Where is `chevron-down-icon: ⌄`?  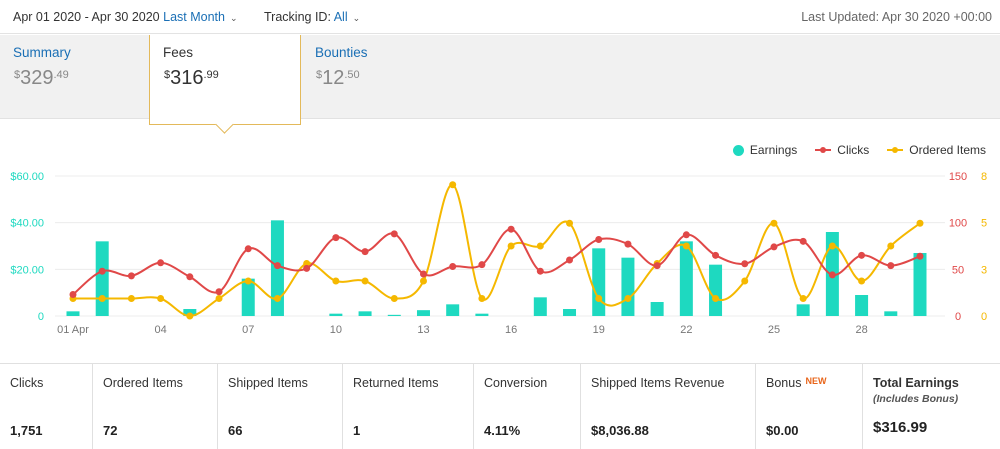
chevron-down-icon: ⌄ is located at coordinates (356, 18).